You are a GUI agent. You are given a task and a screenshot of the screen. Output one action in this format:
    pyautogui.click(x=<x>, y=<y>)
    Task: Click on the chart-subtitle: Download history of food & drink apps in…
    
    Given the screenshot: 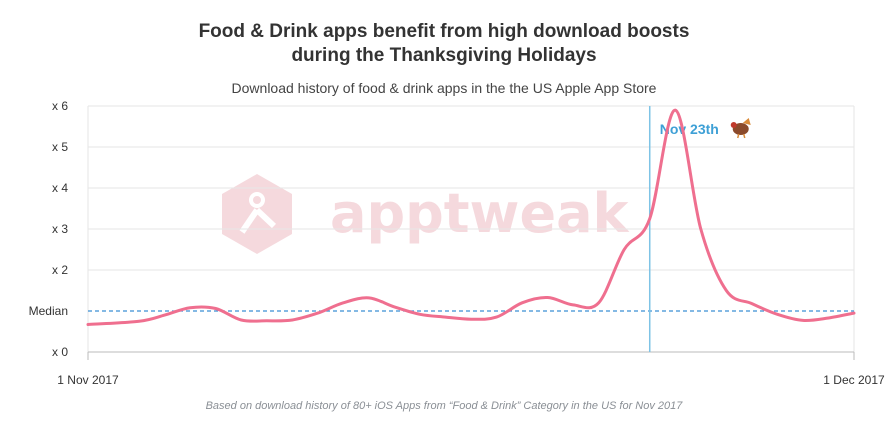 What is the action you would take?
    pyautogui.click(x=444, y=88)
    